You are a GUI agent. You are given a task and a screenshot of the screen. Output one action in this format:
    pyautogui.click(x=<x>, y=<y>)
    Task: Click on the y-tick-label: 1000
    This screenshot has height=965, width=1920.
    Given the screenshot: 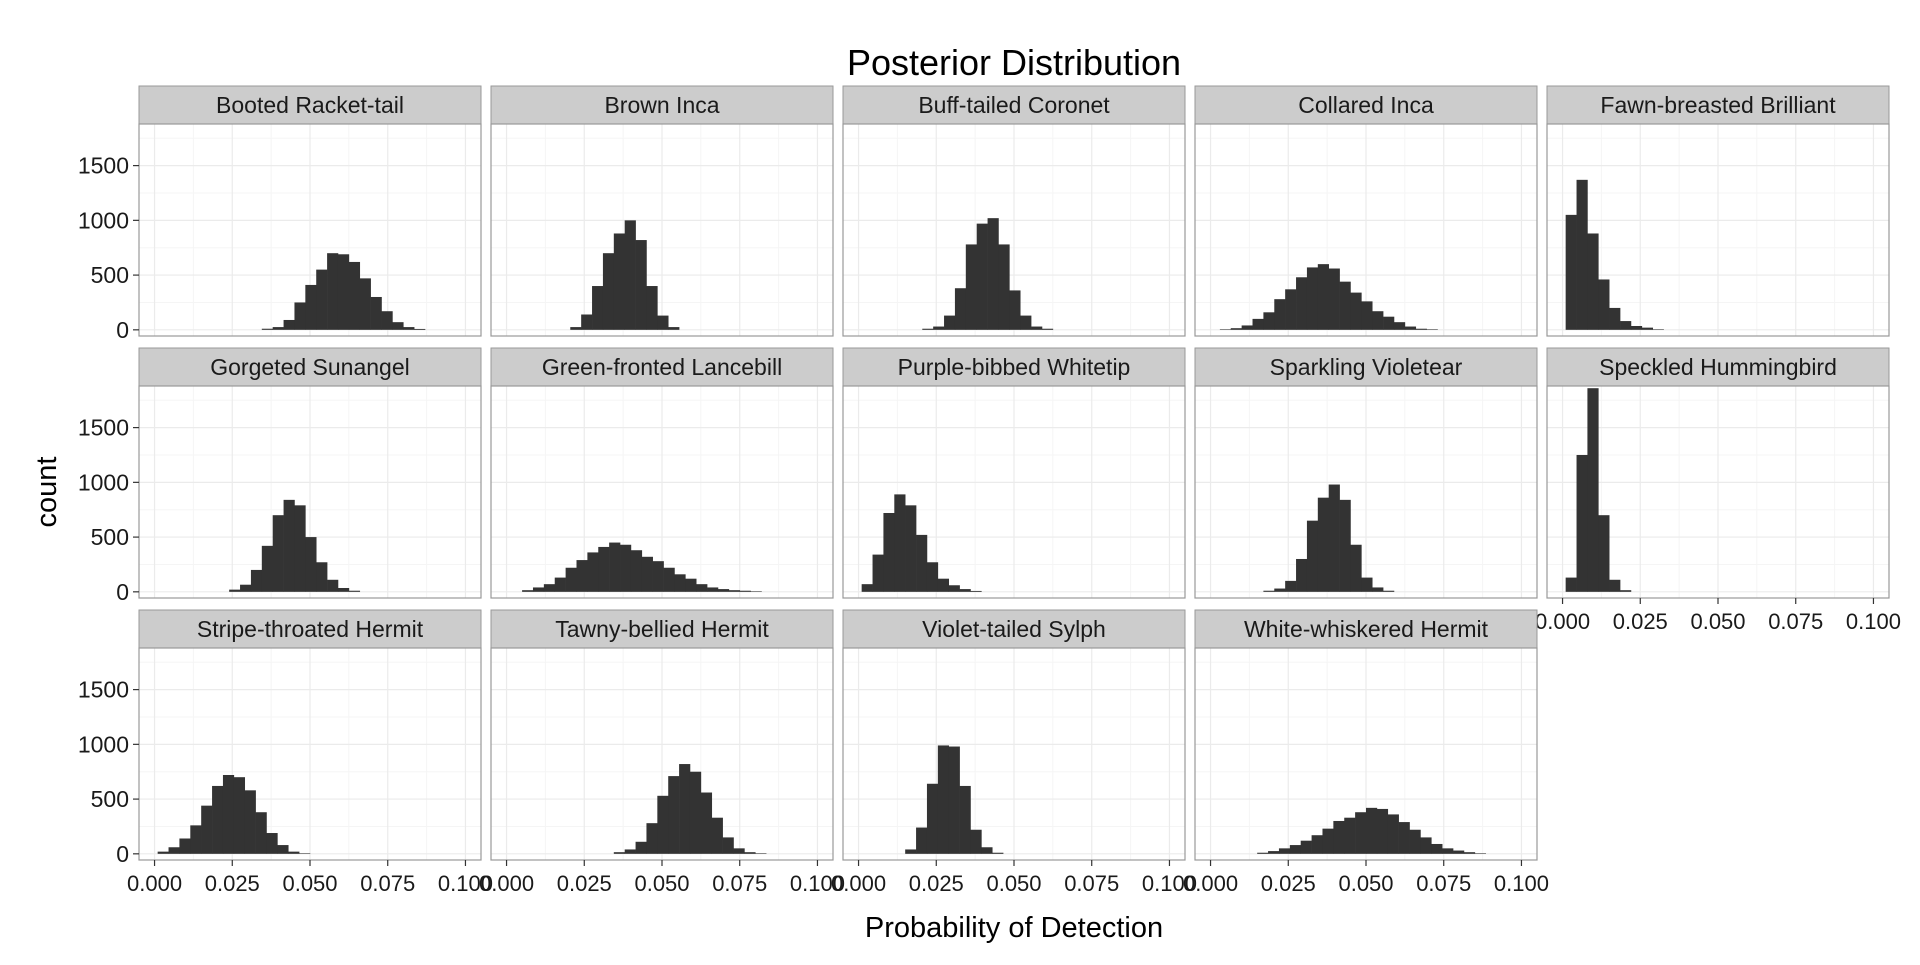 What is the action you would take?
    pyautogui.click(x=103, y=744)
    